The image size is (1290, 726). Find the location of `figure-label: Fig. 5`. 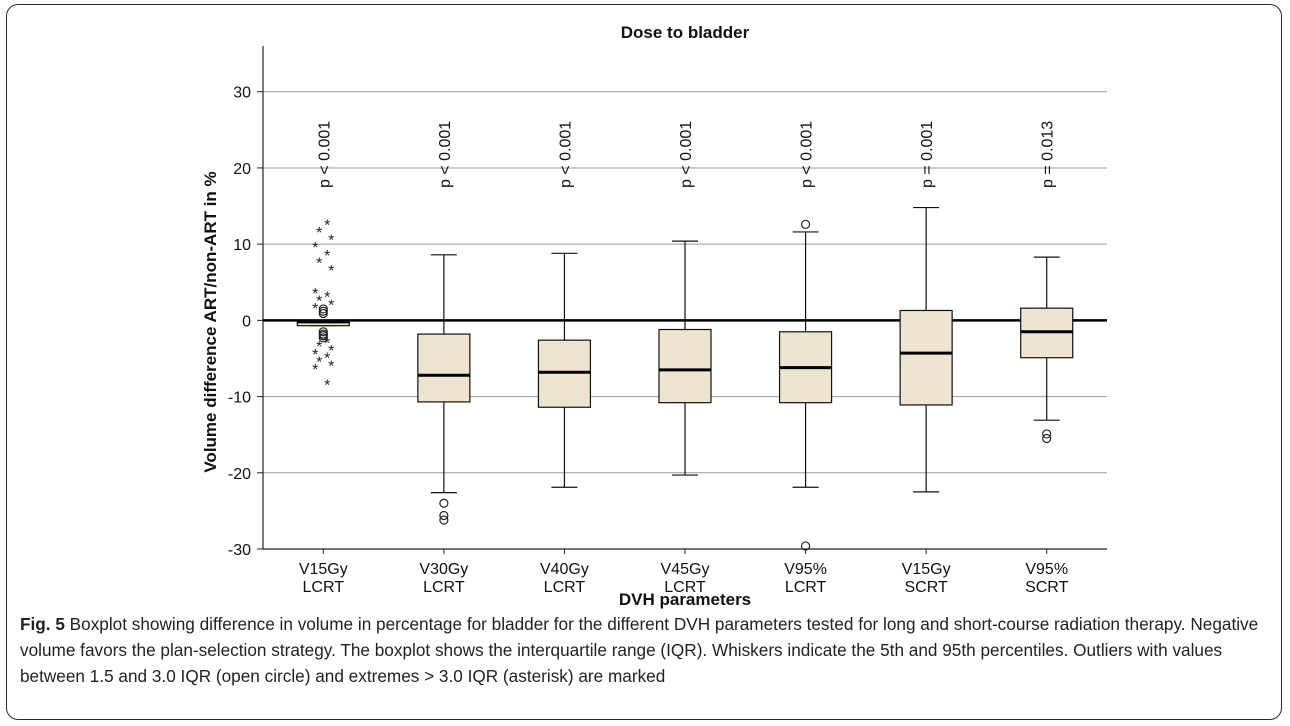

figure-label: Fig. 5 is located at coordinates (42, 624).